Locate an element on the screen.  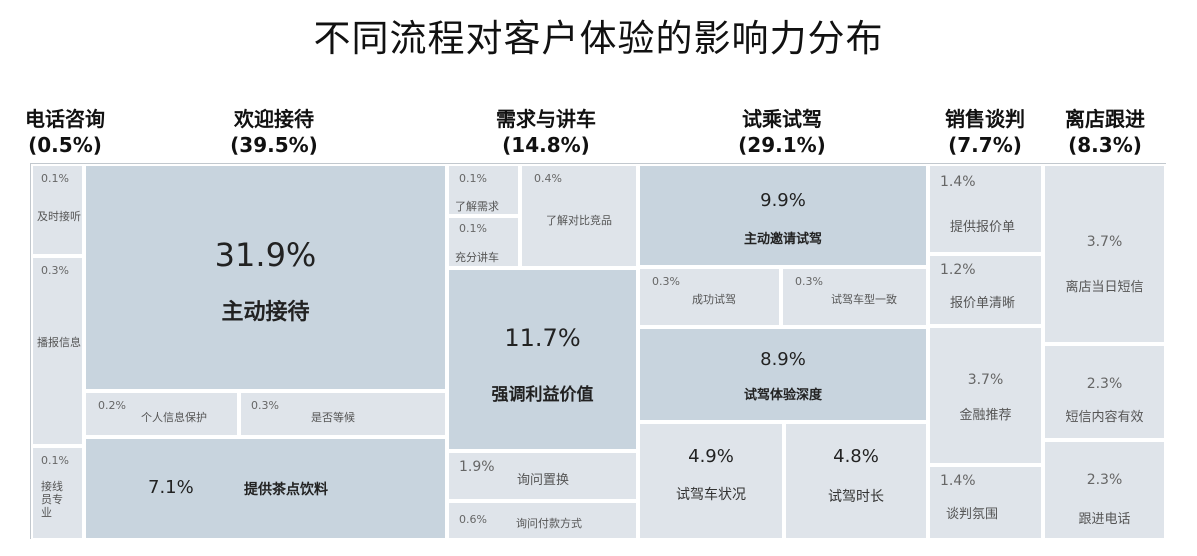
group-name: 离店跟进 is located at coordinates (1105, 119).